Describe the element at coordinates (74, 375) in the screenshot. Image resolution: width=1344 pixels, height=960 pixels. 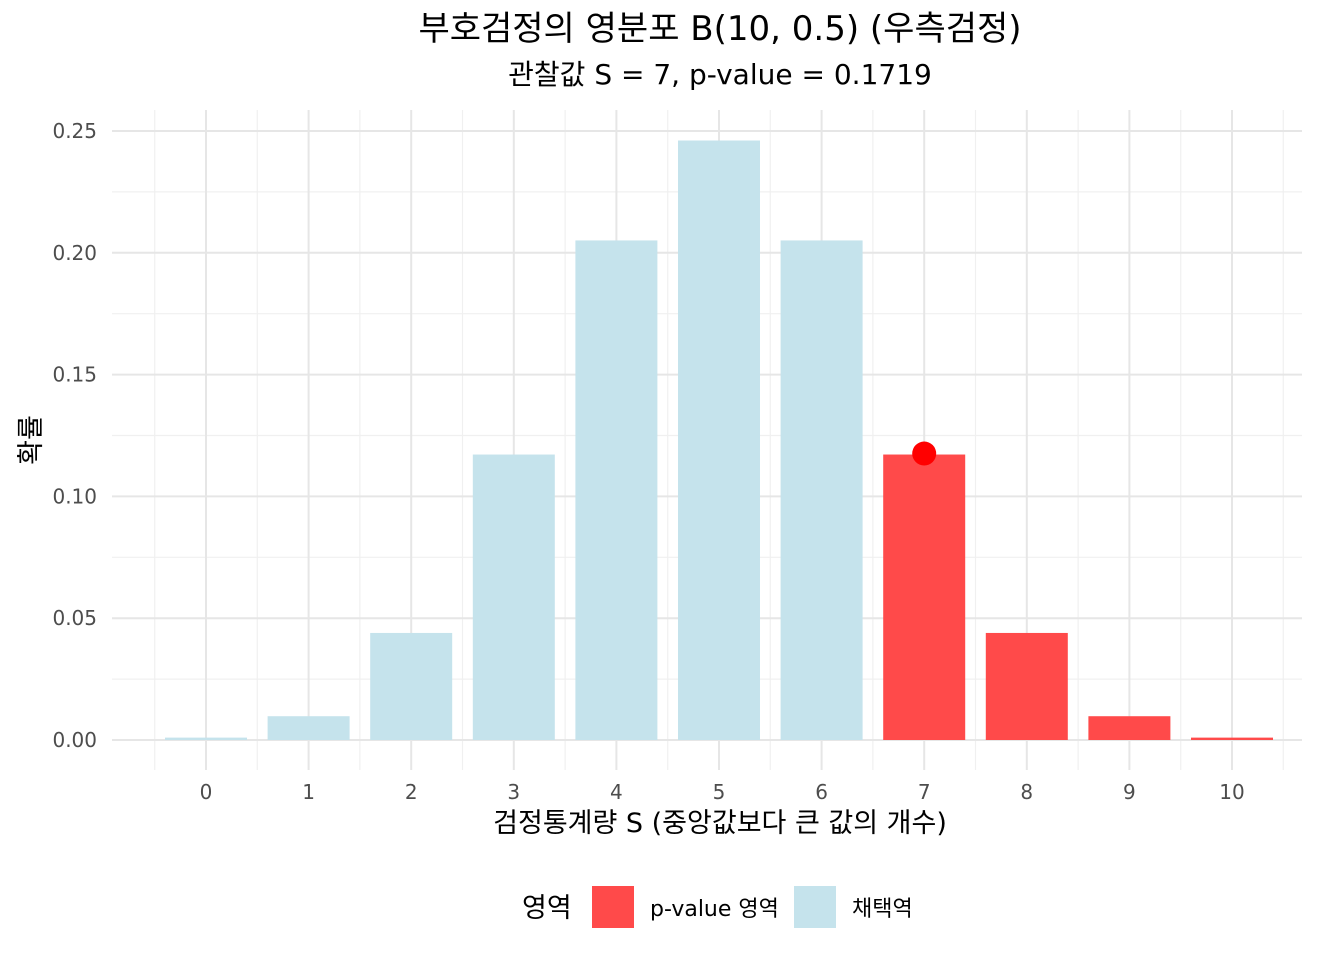
I see `y-tick-label: 0.15` at that location.